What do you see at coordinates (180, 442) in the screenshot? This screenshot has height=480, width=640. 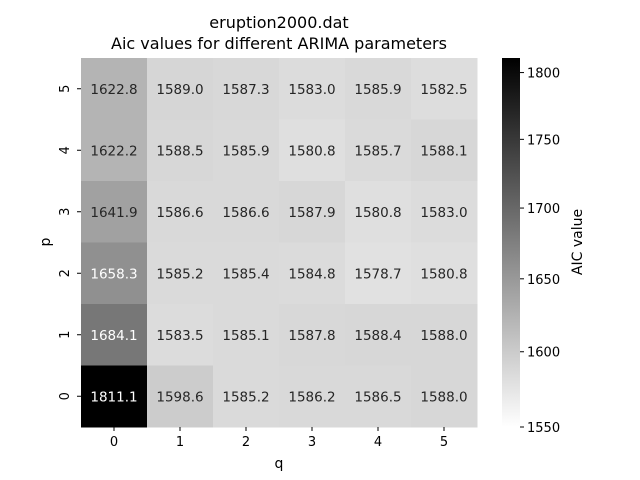 I see `x-tick-label: 1` at bounding box center [180, 442].